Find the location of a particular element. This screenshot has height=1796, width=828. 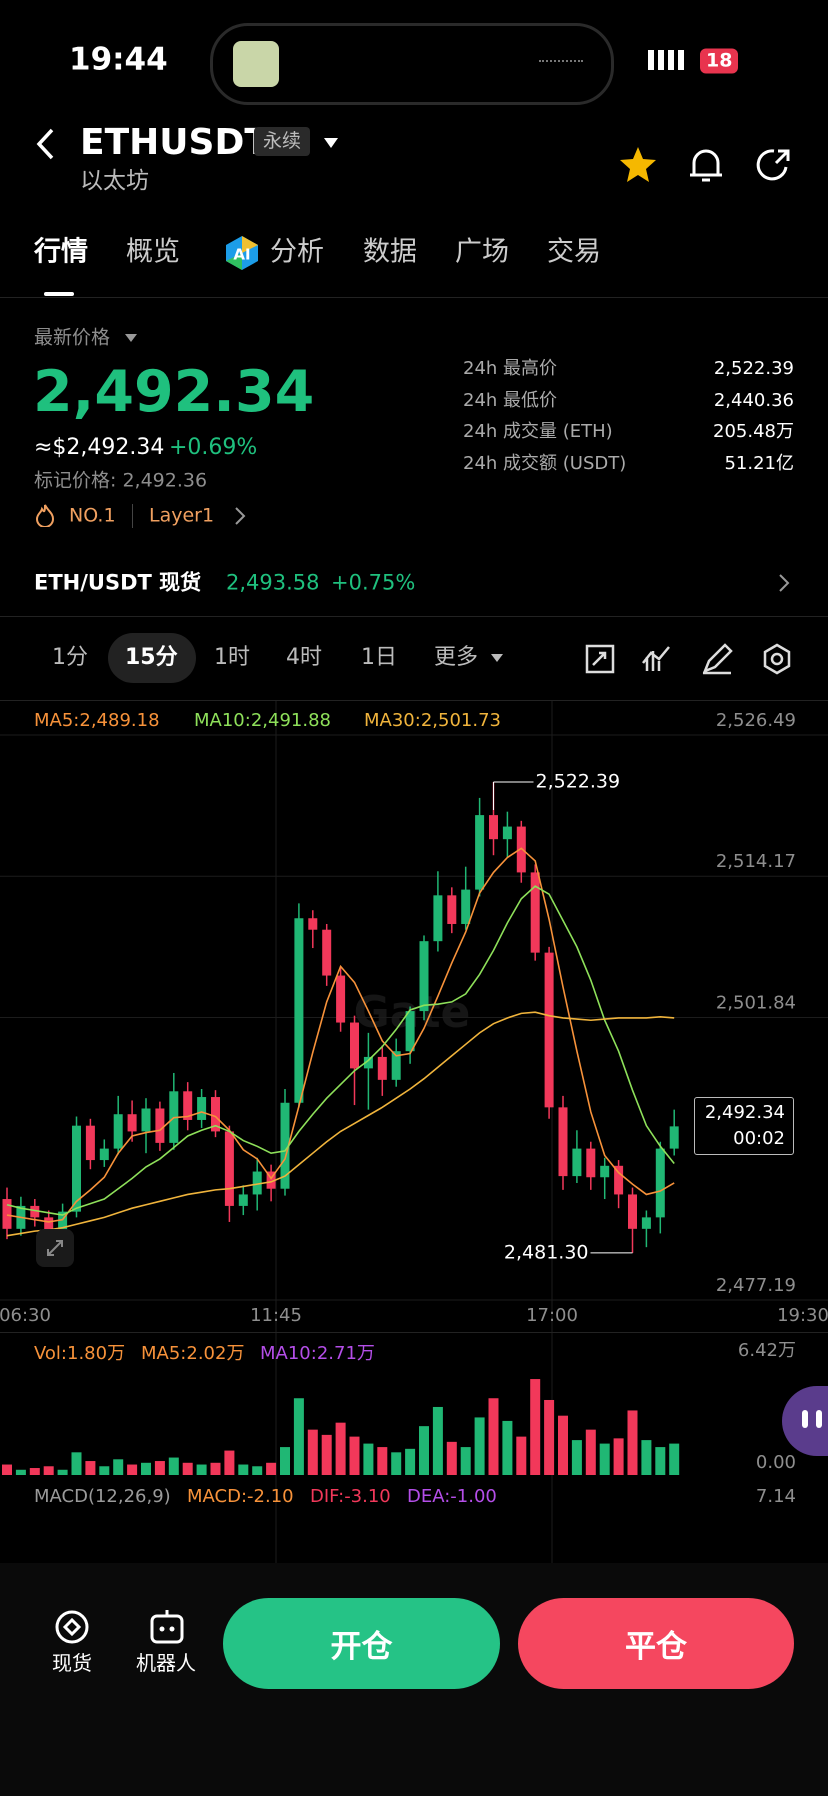

tab: 广场 is located at coordinates (482, 252).